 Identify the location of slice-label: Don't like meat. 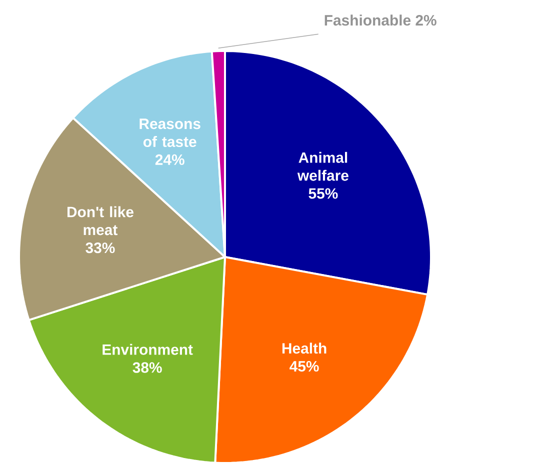
(100, 221).